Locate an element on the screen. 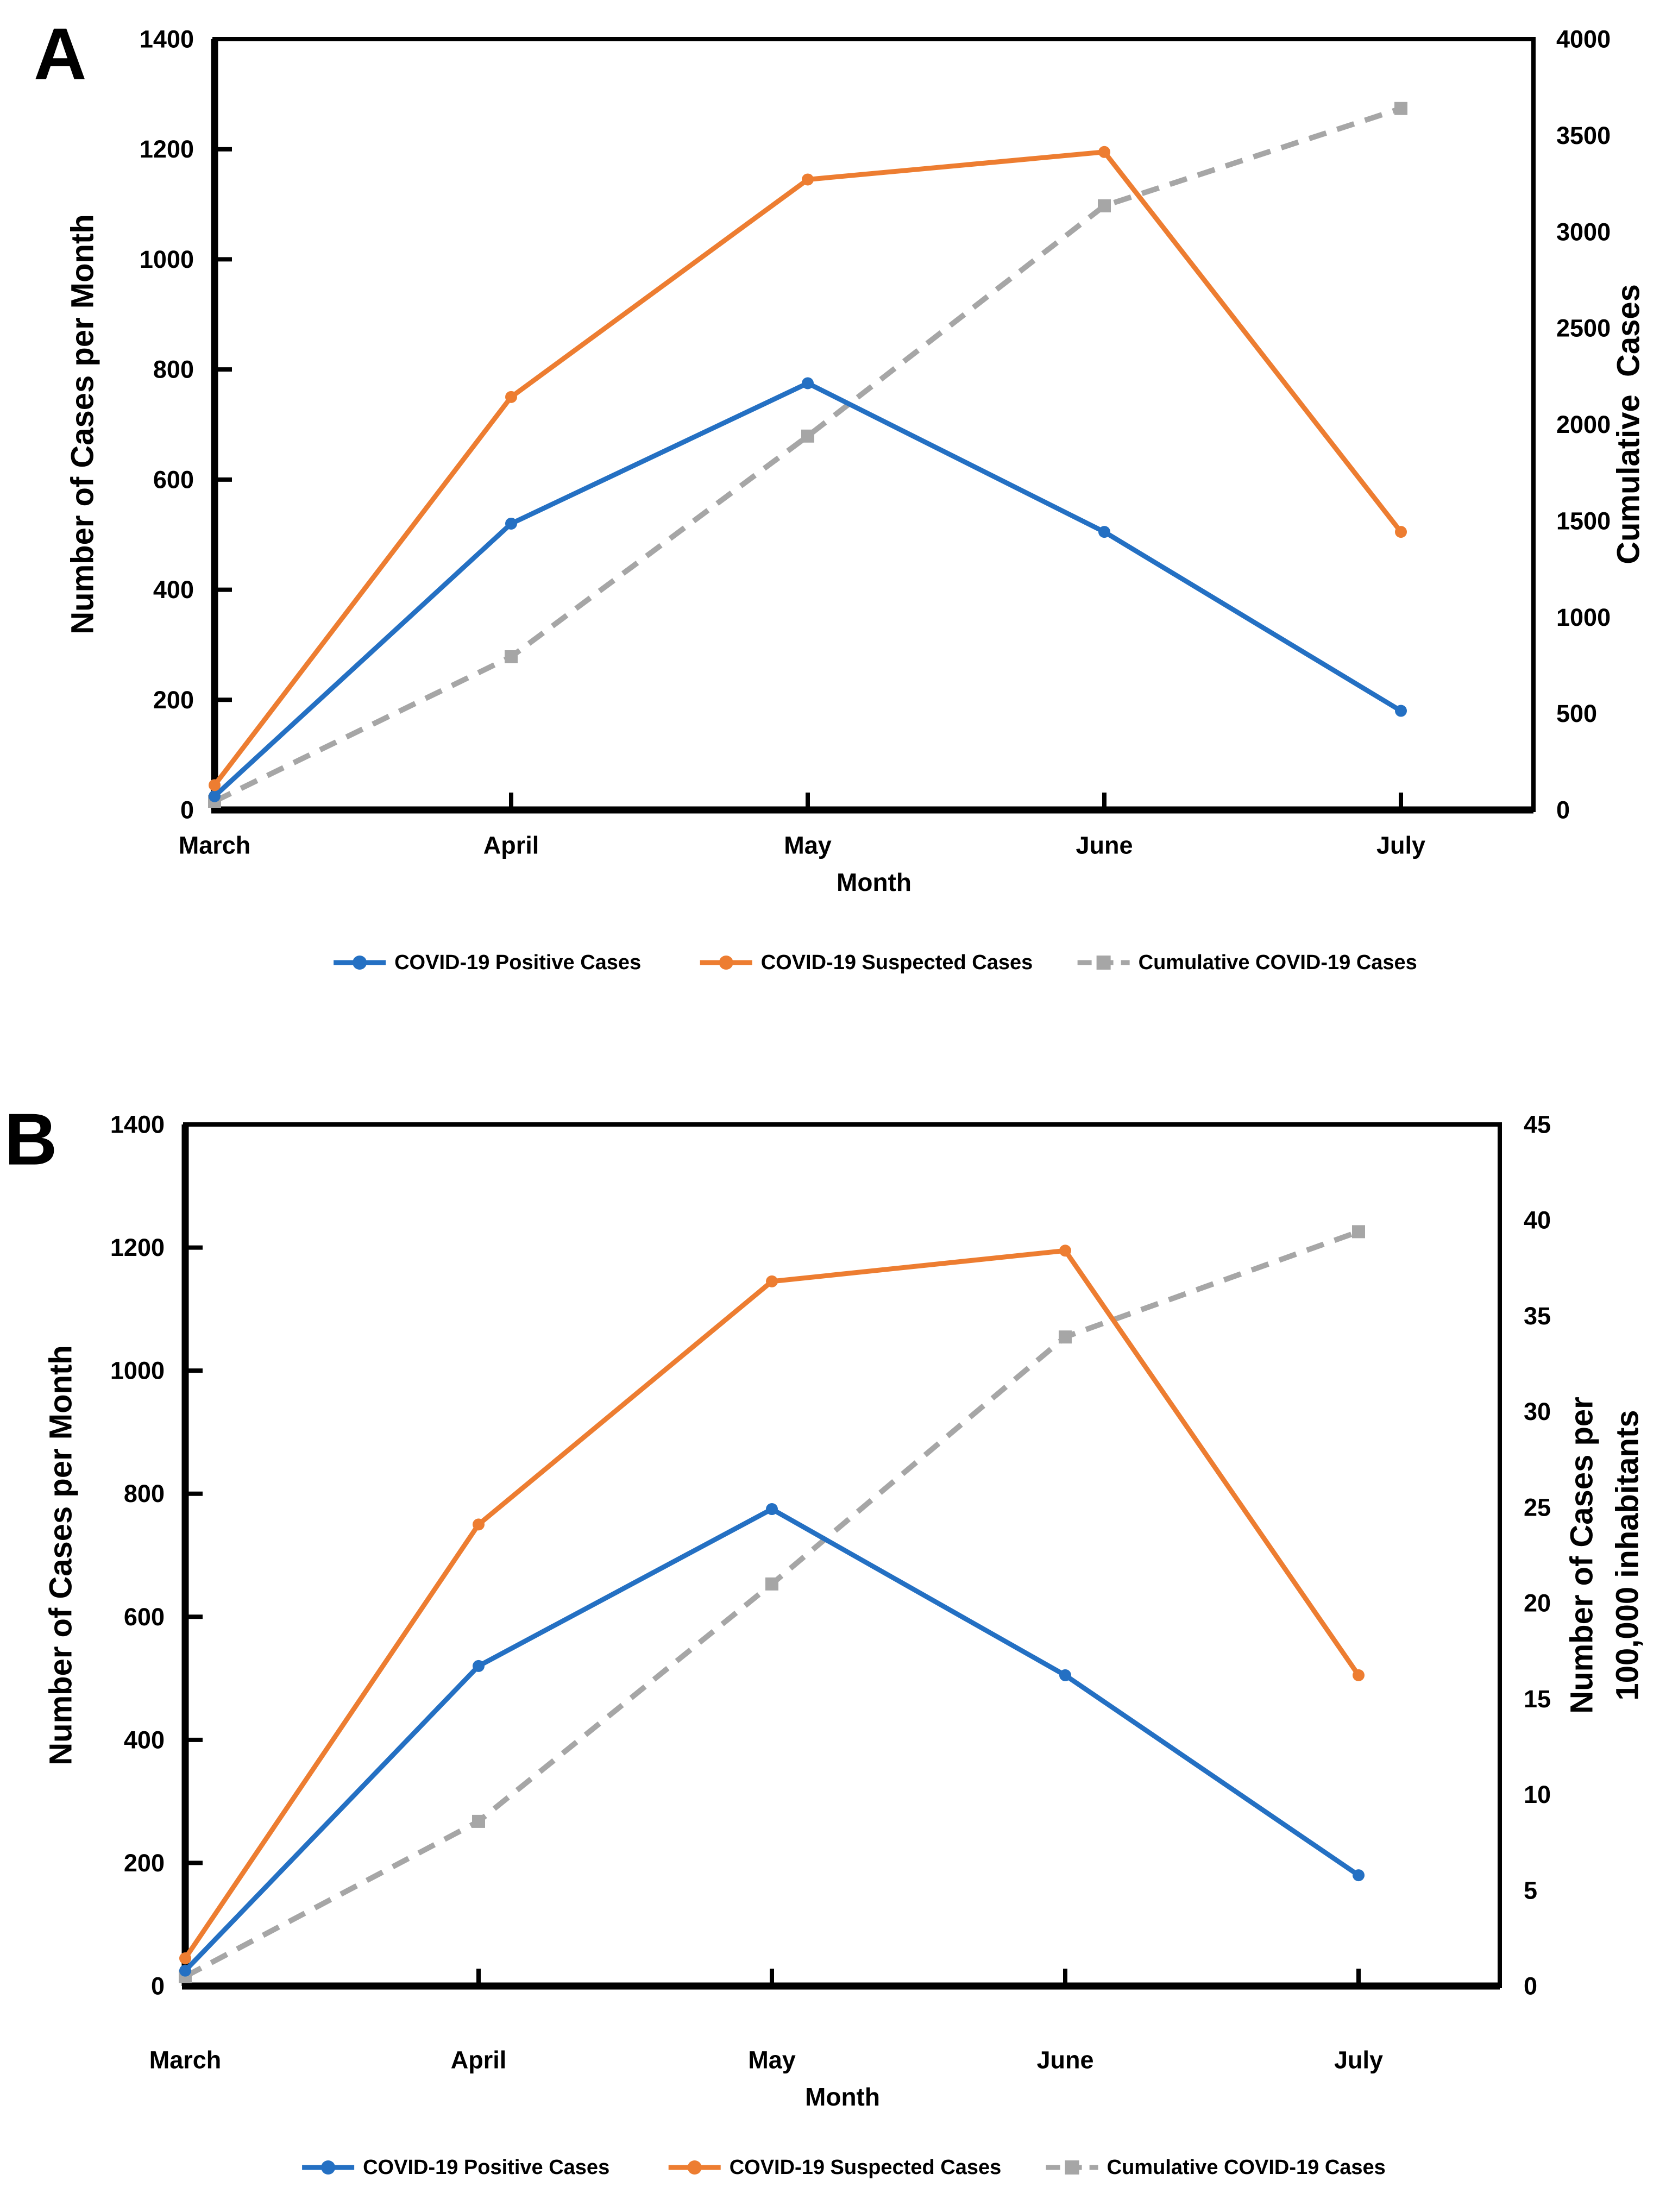 The image size is (1666, 2212). y-axis-left-tick-label: 600 is located at coordinates (144, 1617).